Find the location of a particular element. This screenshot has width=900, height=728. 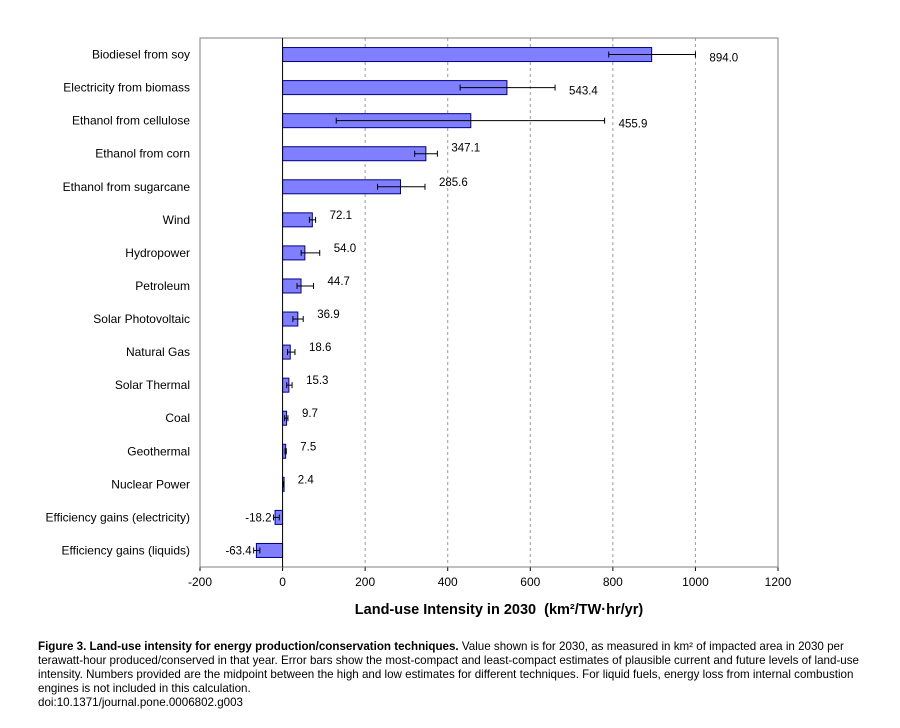

category-label: Ethanol from cellulose is located at coordinates (131, 121).